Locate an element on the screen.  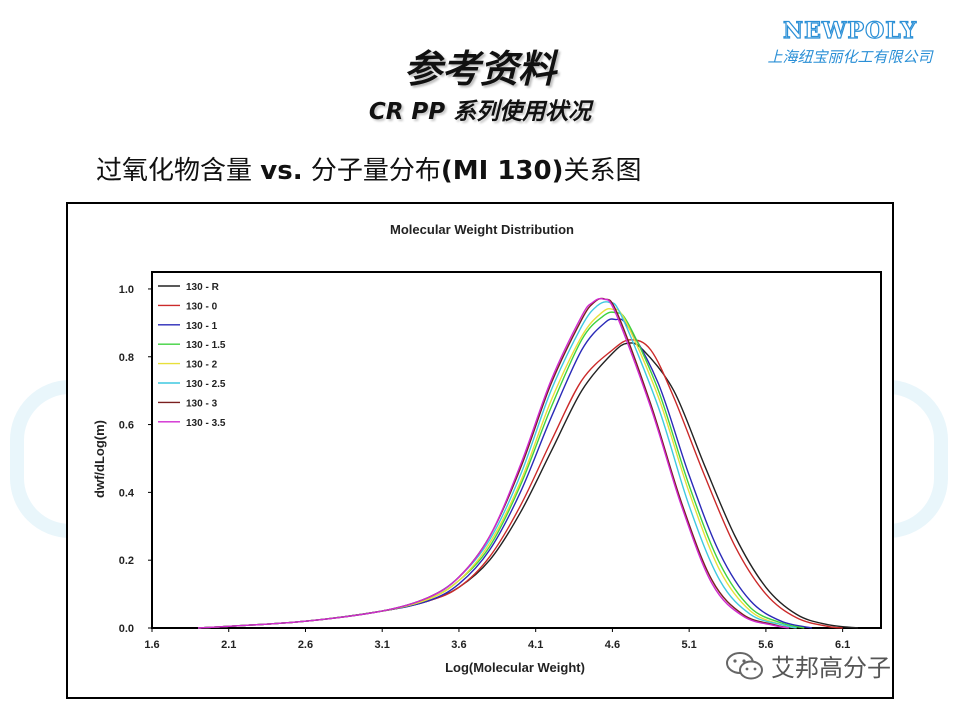
y-tick-label: 0.8 is located at coordinates (126, 358).